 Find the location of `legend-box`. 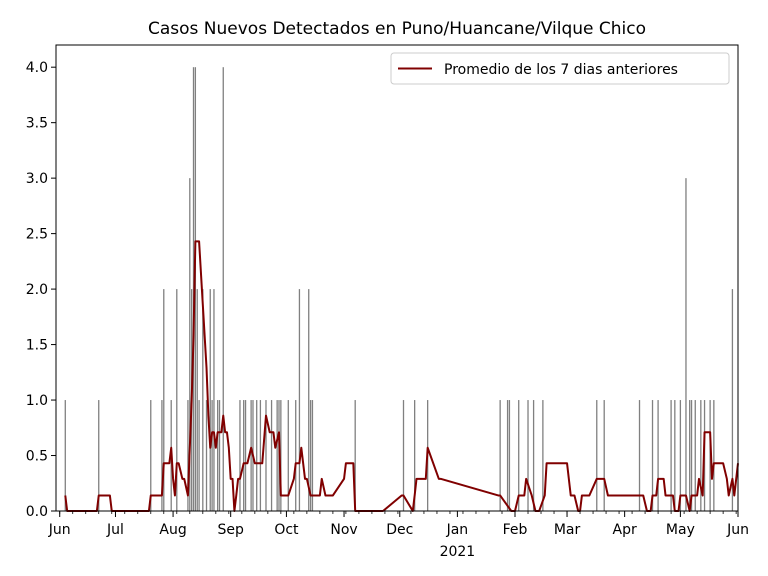

legend-box is located at coordinates (560, 68).